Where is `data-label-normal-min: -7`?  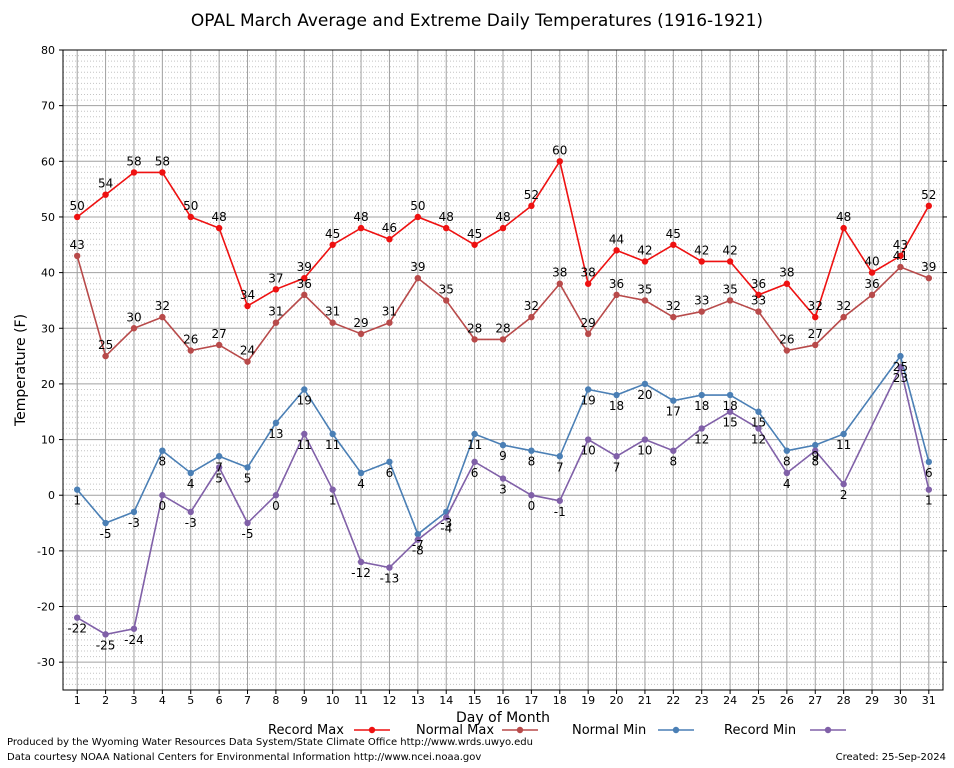 data-label-normal-min: -7 is located at coordinates (418, 545).